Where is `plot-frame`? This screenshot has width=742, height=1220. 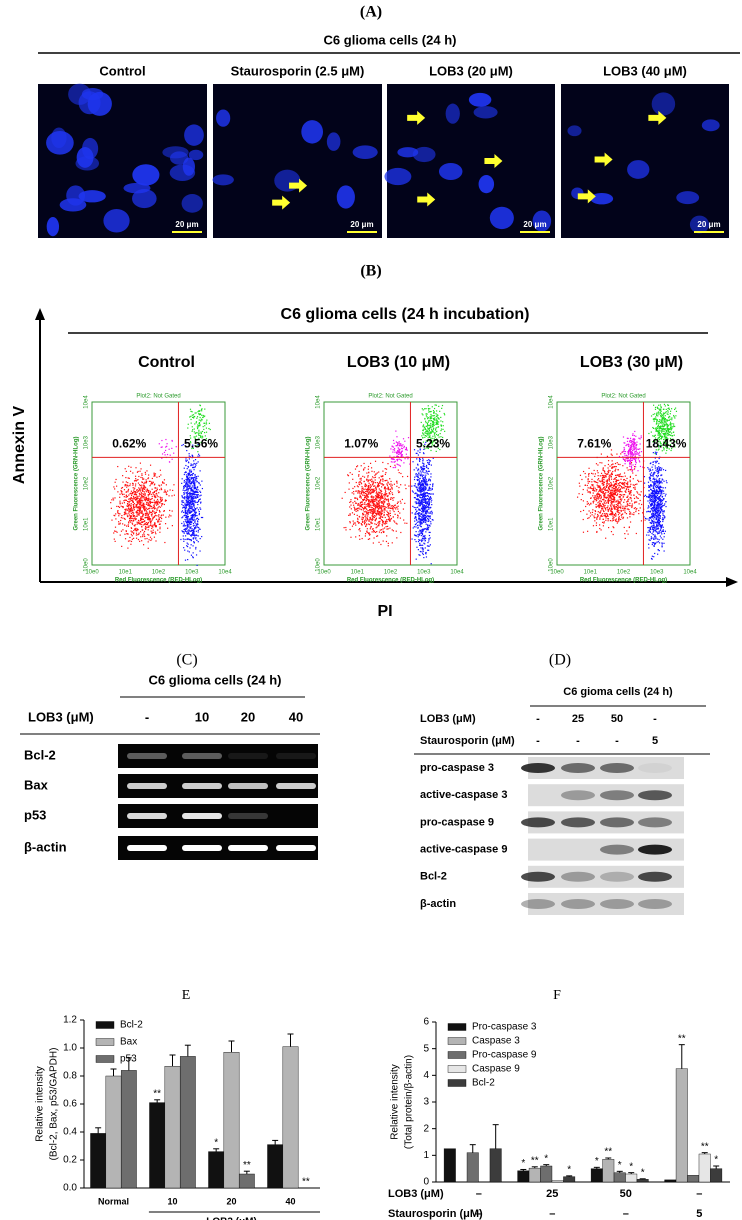
plot-frame is located at coordinates (158, 483).